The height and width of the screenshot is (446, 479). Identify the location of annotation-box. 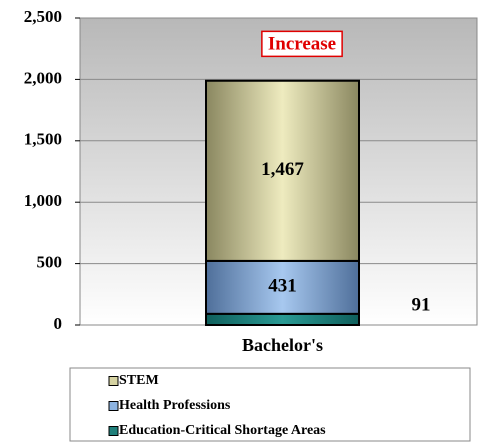
(302, 44).